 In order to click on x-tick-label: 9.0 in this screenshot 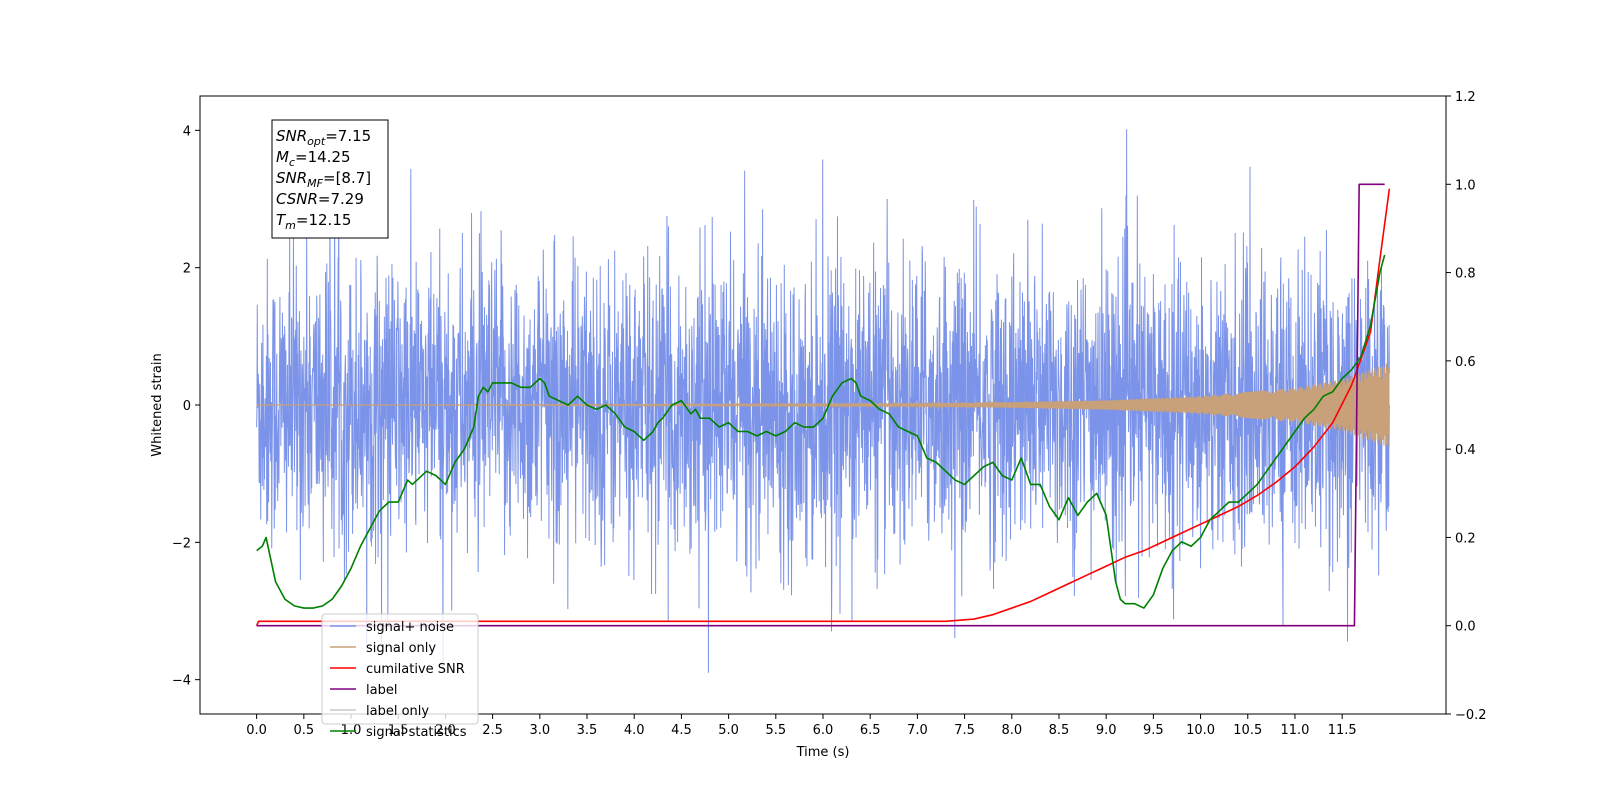, I will do `click(1106, 730)`.